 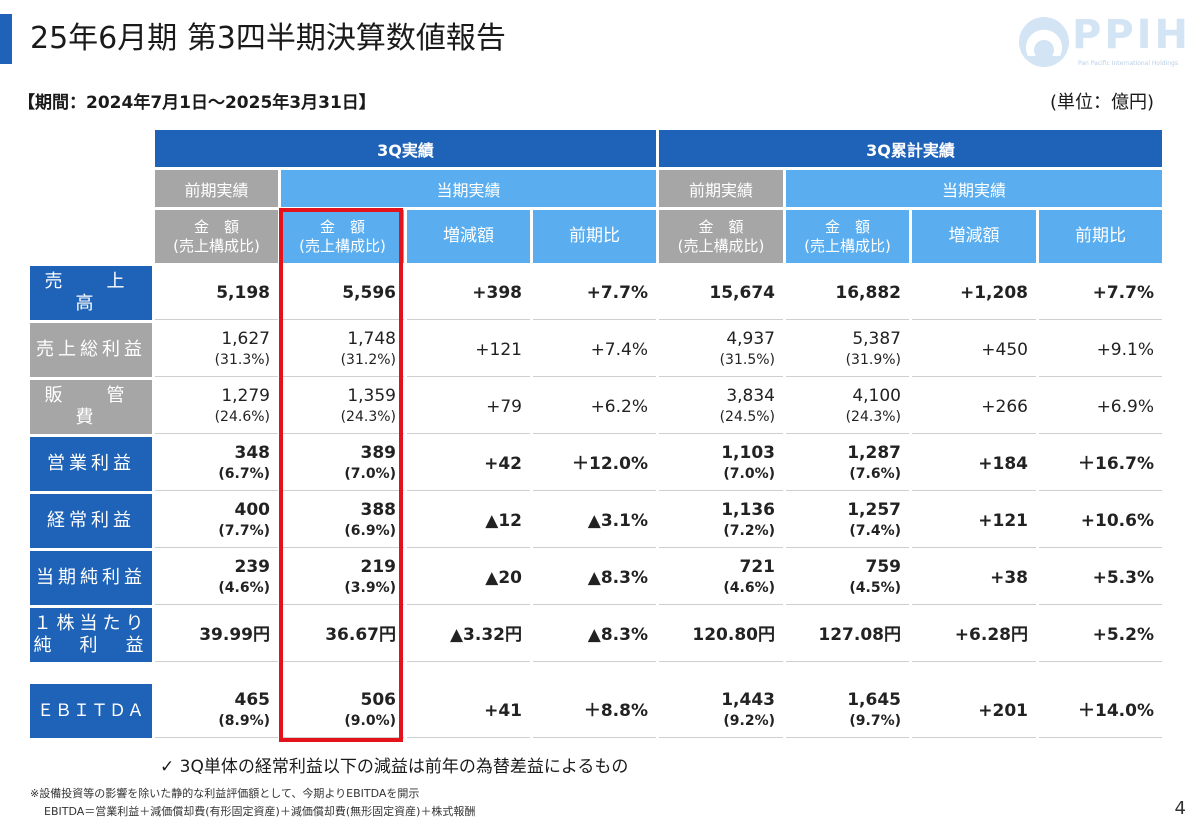 I want to click on row-label-eps-line2: 純 利 益, so click(x=91, y=645).